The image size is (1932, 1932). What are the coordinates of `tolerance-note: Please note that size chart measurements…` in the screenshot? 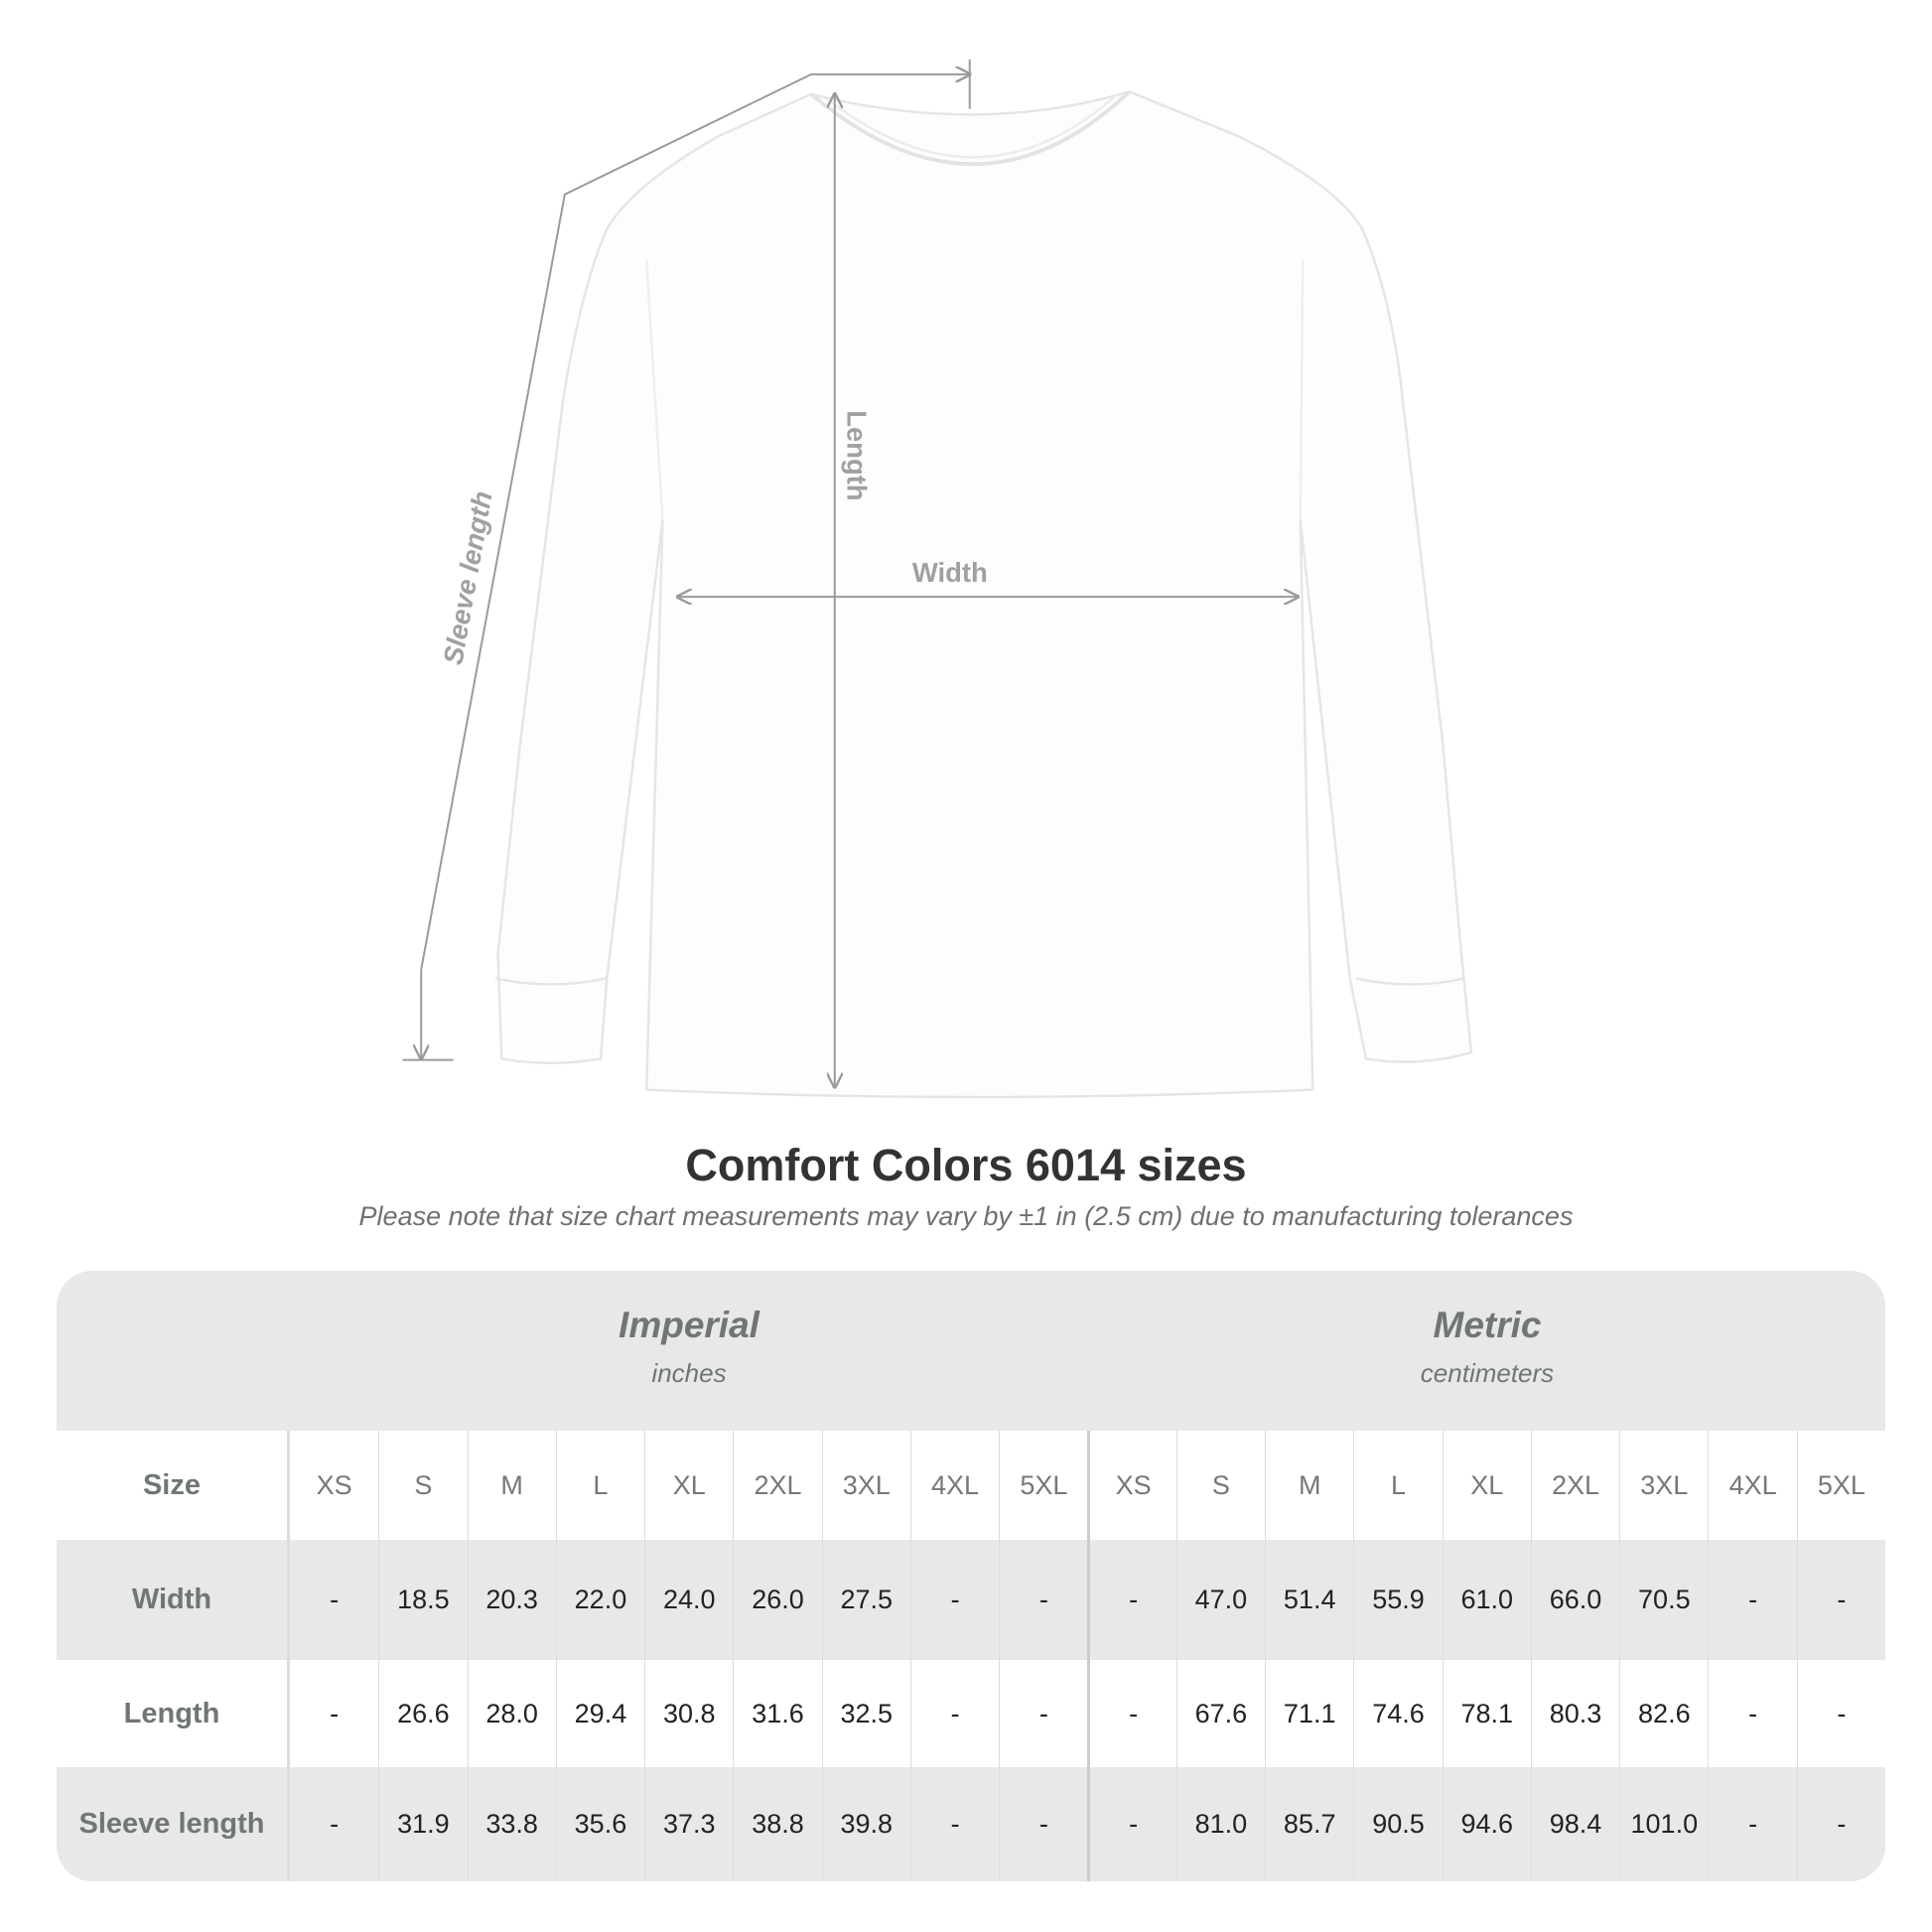 It's located at (966, 1216).